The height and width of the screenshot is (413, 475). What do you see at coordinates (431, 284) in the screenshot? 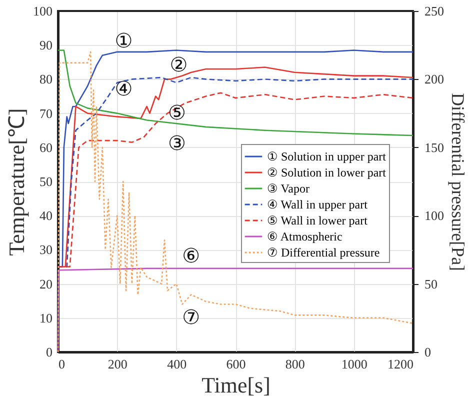
I see `y2-tick-label: 50` at bounding box center [431, 284].